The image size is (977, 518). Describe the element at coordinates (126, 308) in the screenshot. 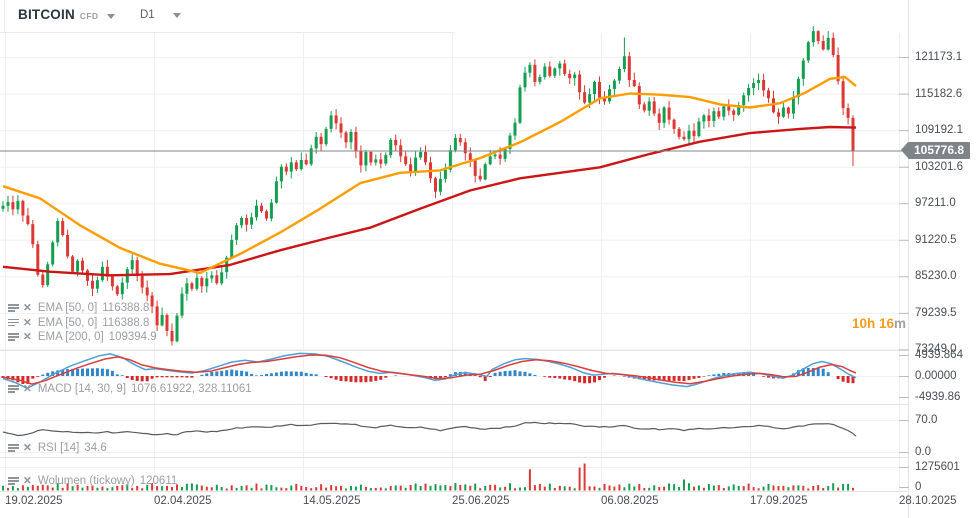

I see `legend-ema-1-value: 116388.8` at that location.